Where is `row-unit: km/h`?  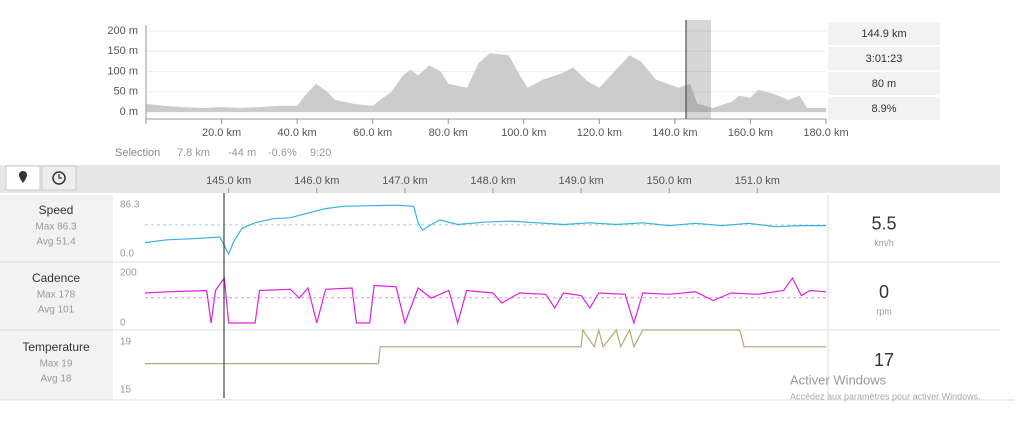 row-unit: km/h is located at coordinates (884, 243).